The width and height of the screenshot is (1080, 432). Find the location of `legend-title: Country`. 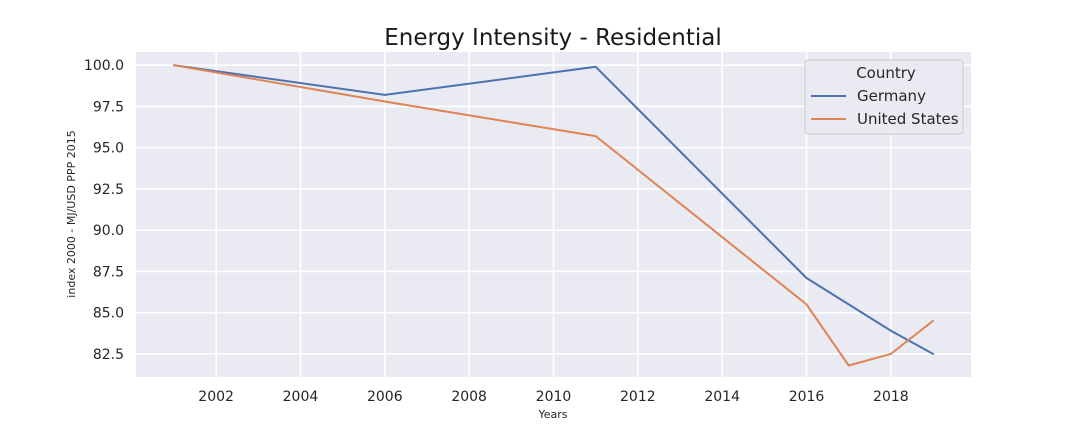

legend-title: Country is located at coordinates (886, 73).